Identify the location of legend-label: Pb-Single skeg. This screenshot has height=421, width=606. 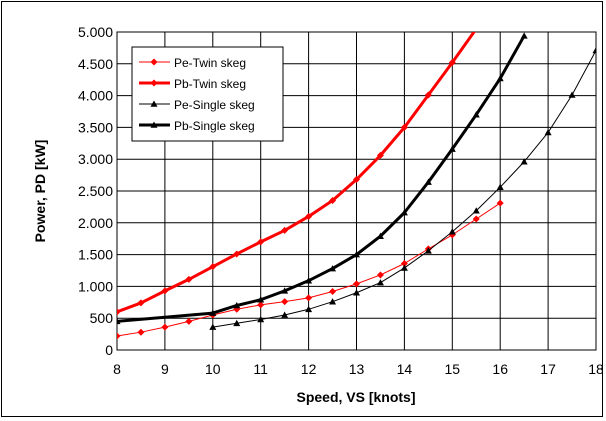
(214, 126).